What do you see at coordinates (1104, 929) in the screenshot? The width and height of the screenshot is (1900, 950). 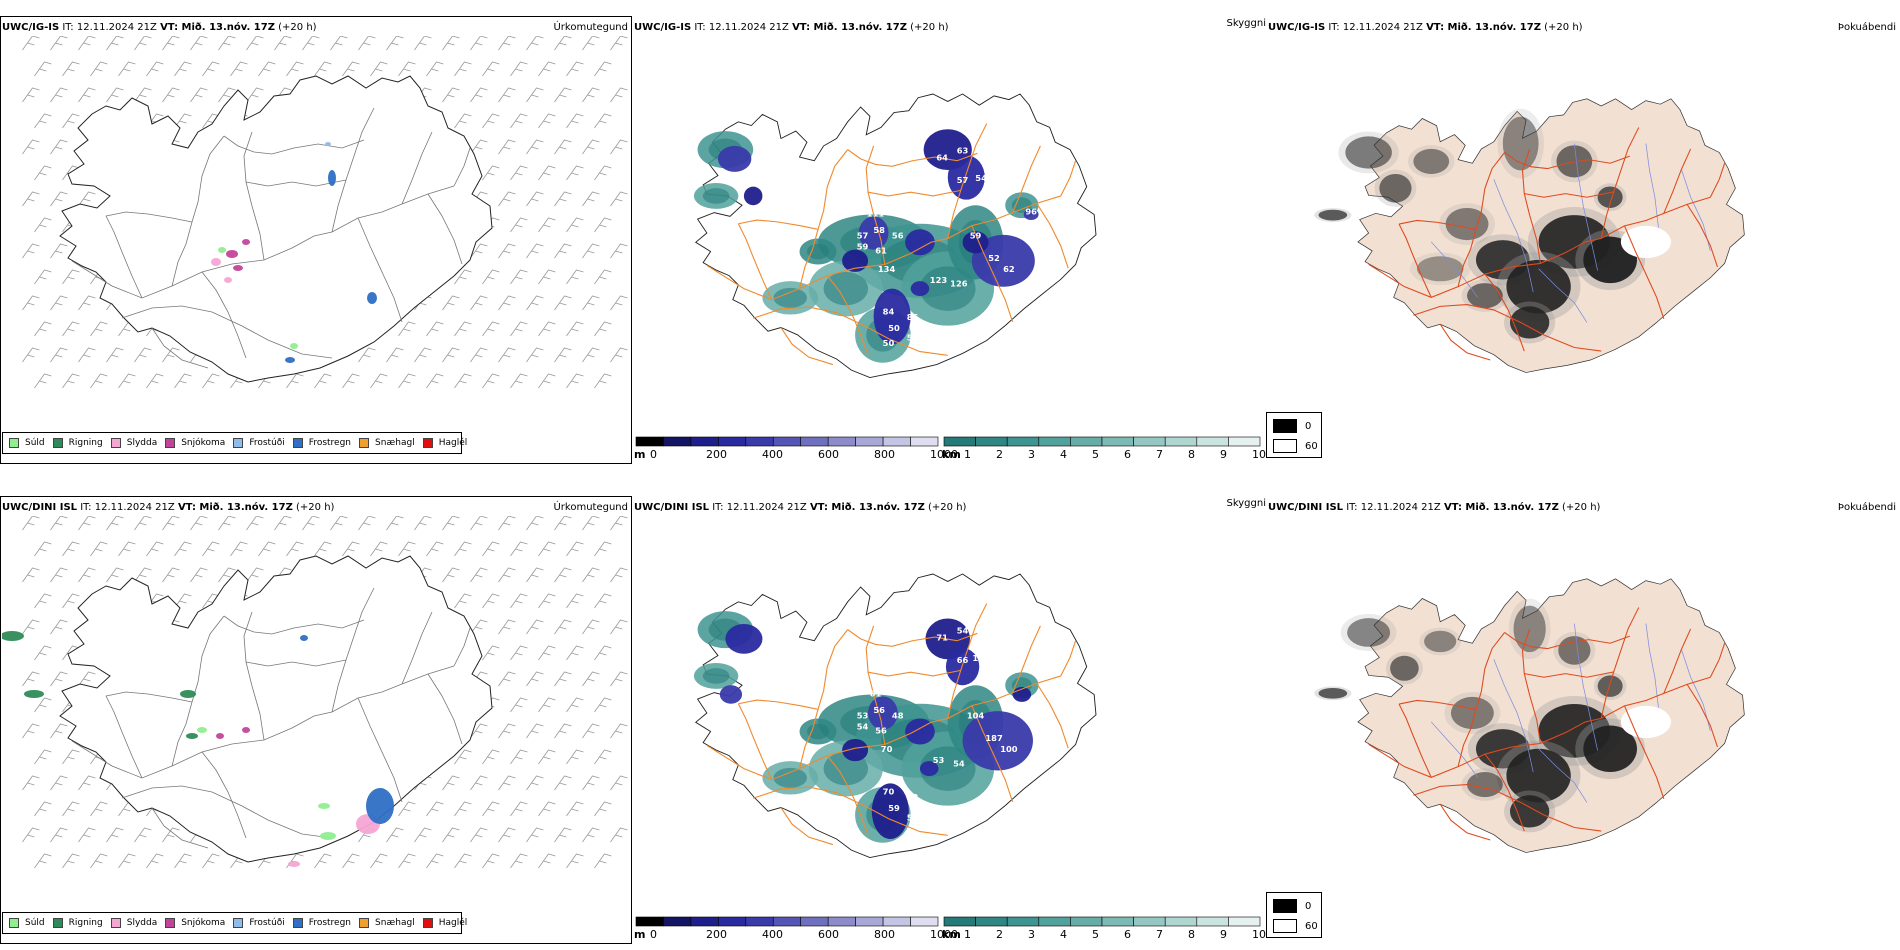 I see `visibility-colorbar: km 1 2 3 4 5 6 7 8 9 10` at bounding box center [1104, 929].